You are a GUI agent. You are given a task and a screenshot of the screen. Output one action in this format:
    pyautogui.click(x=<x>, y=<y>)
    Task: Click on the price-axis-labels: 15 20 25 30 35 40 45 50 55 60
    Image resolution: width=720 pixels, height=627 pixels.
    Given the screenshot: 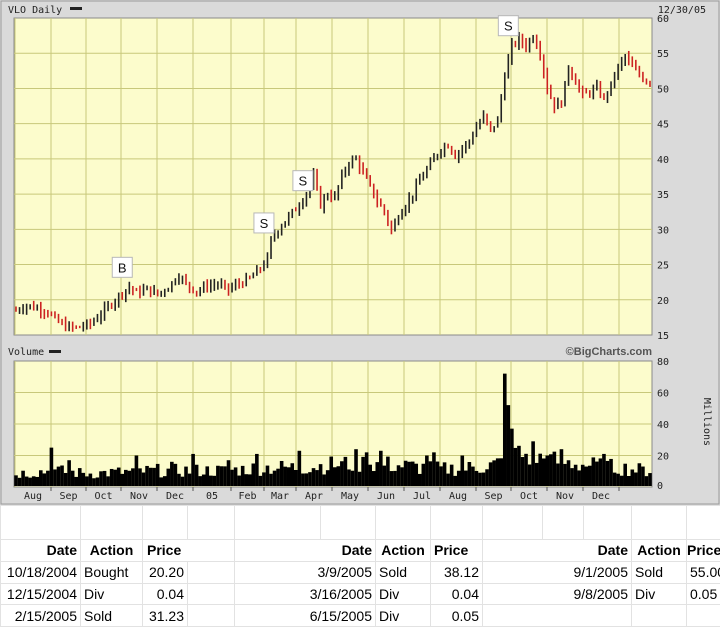 What is the action you would take?
    pyautogui.click(x=663, y=178)
    